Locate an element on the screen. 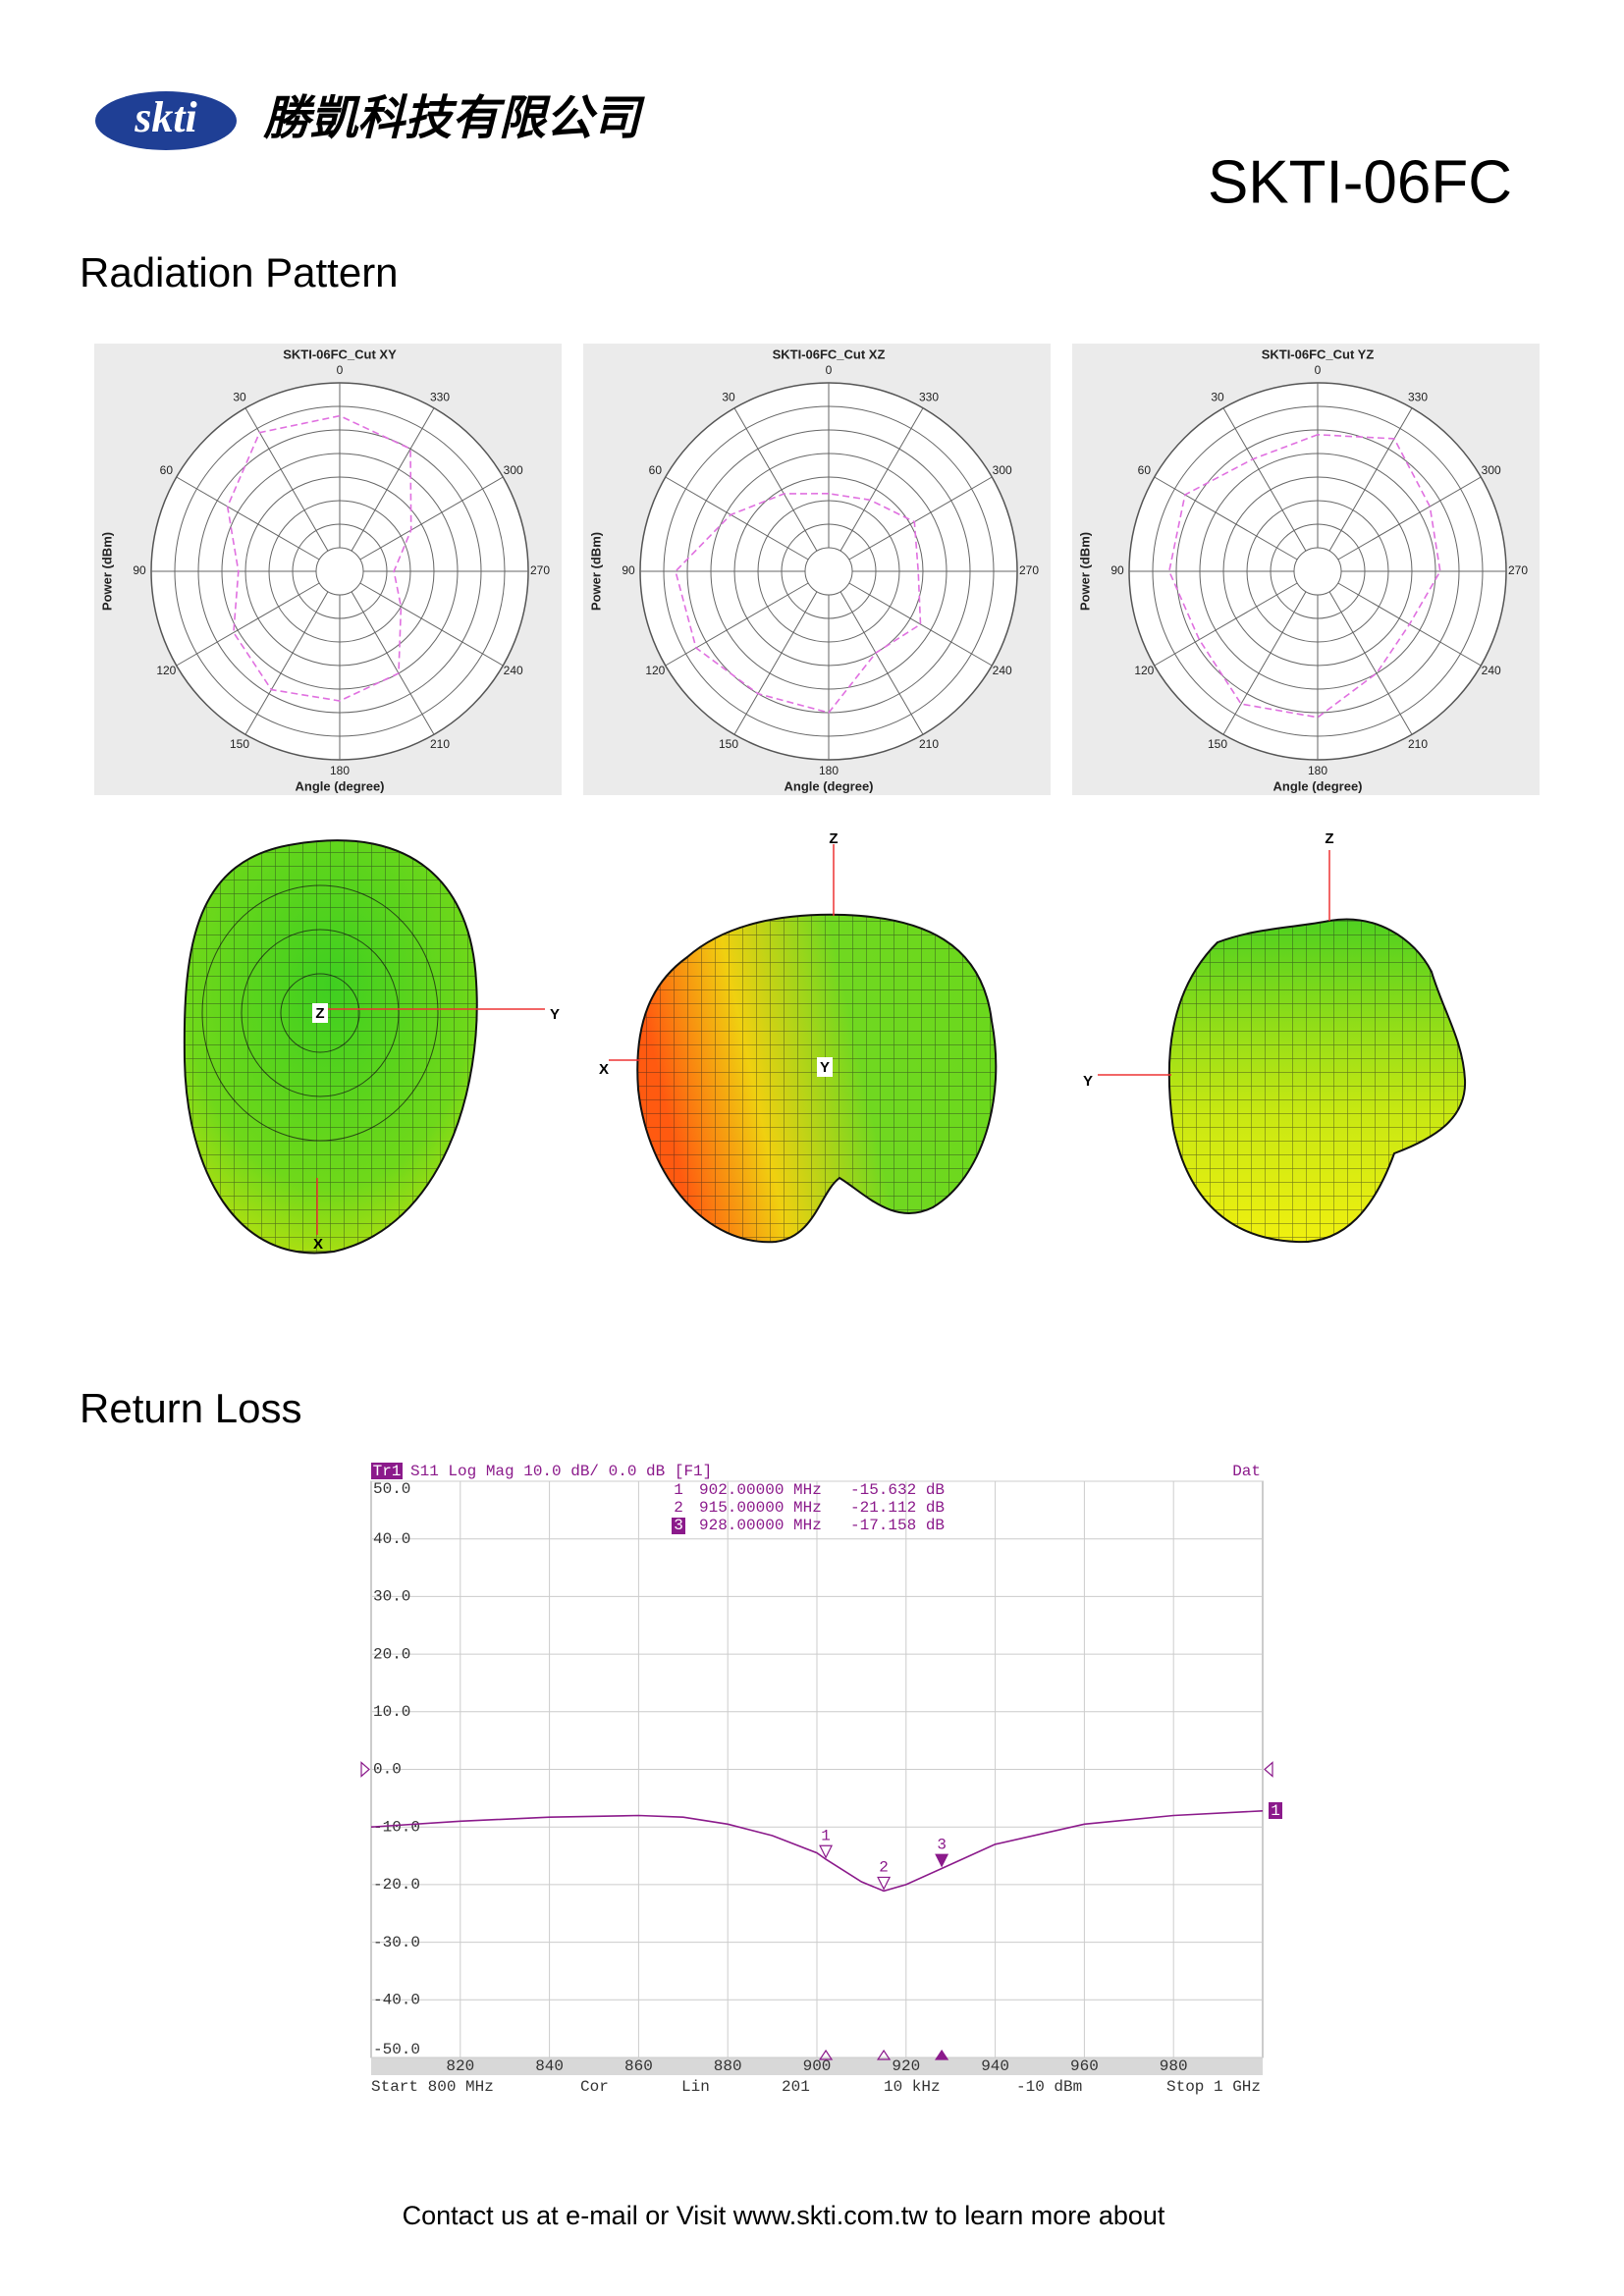 This screenshot has width=1624, height=2296. angle-tick-label: 270 is located at coordinates (540, 570).